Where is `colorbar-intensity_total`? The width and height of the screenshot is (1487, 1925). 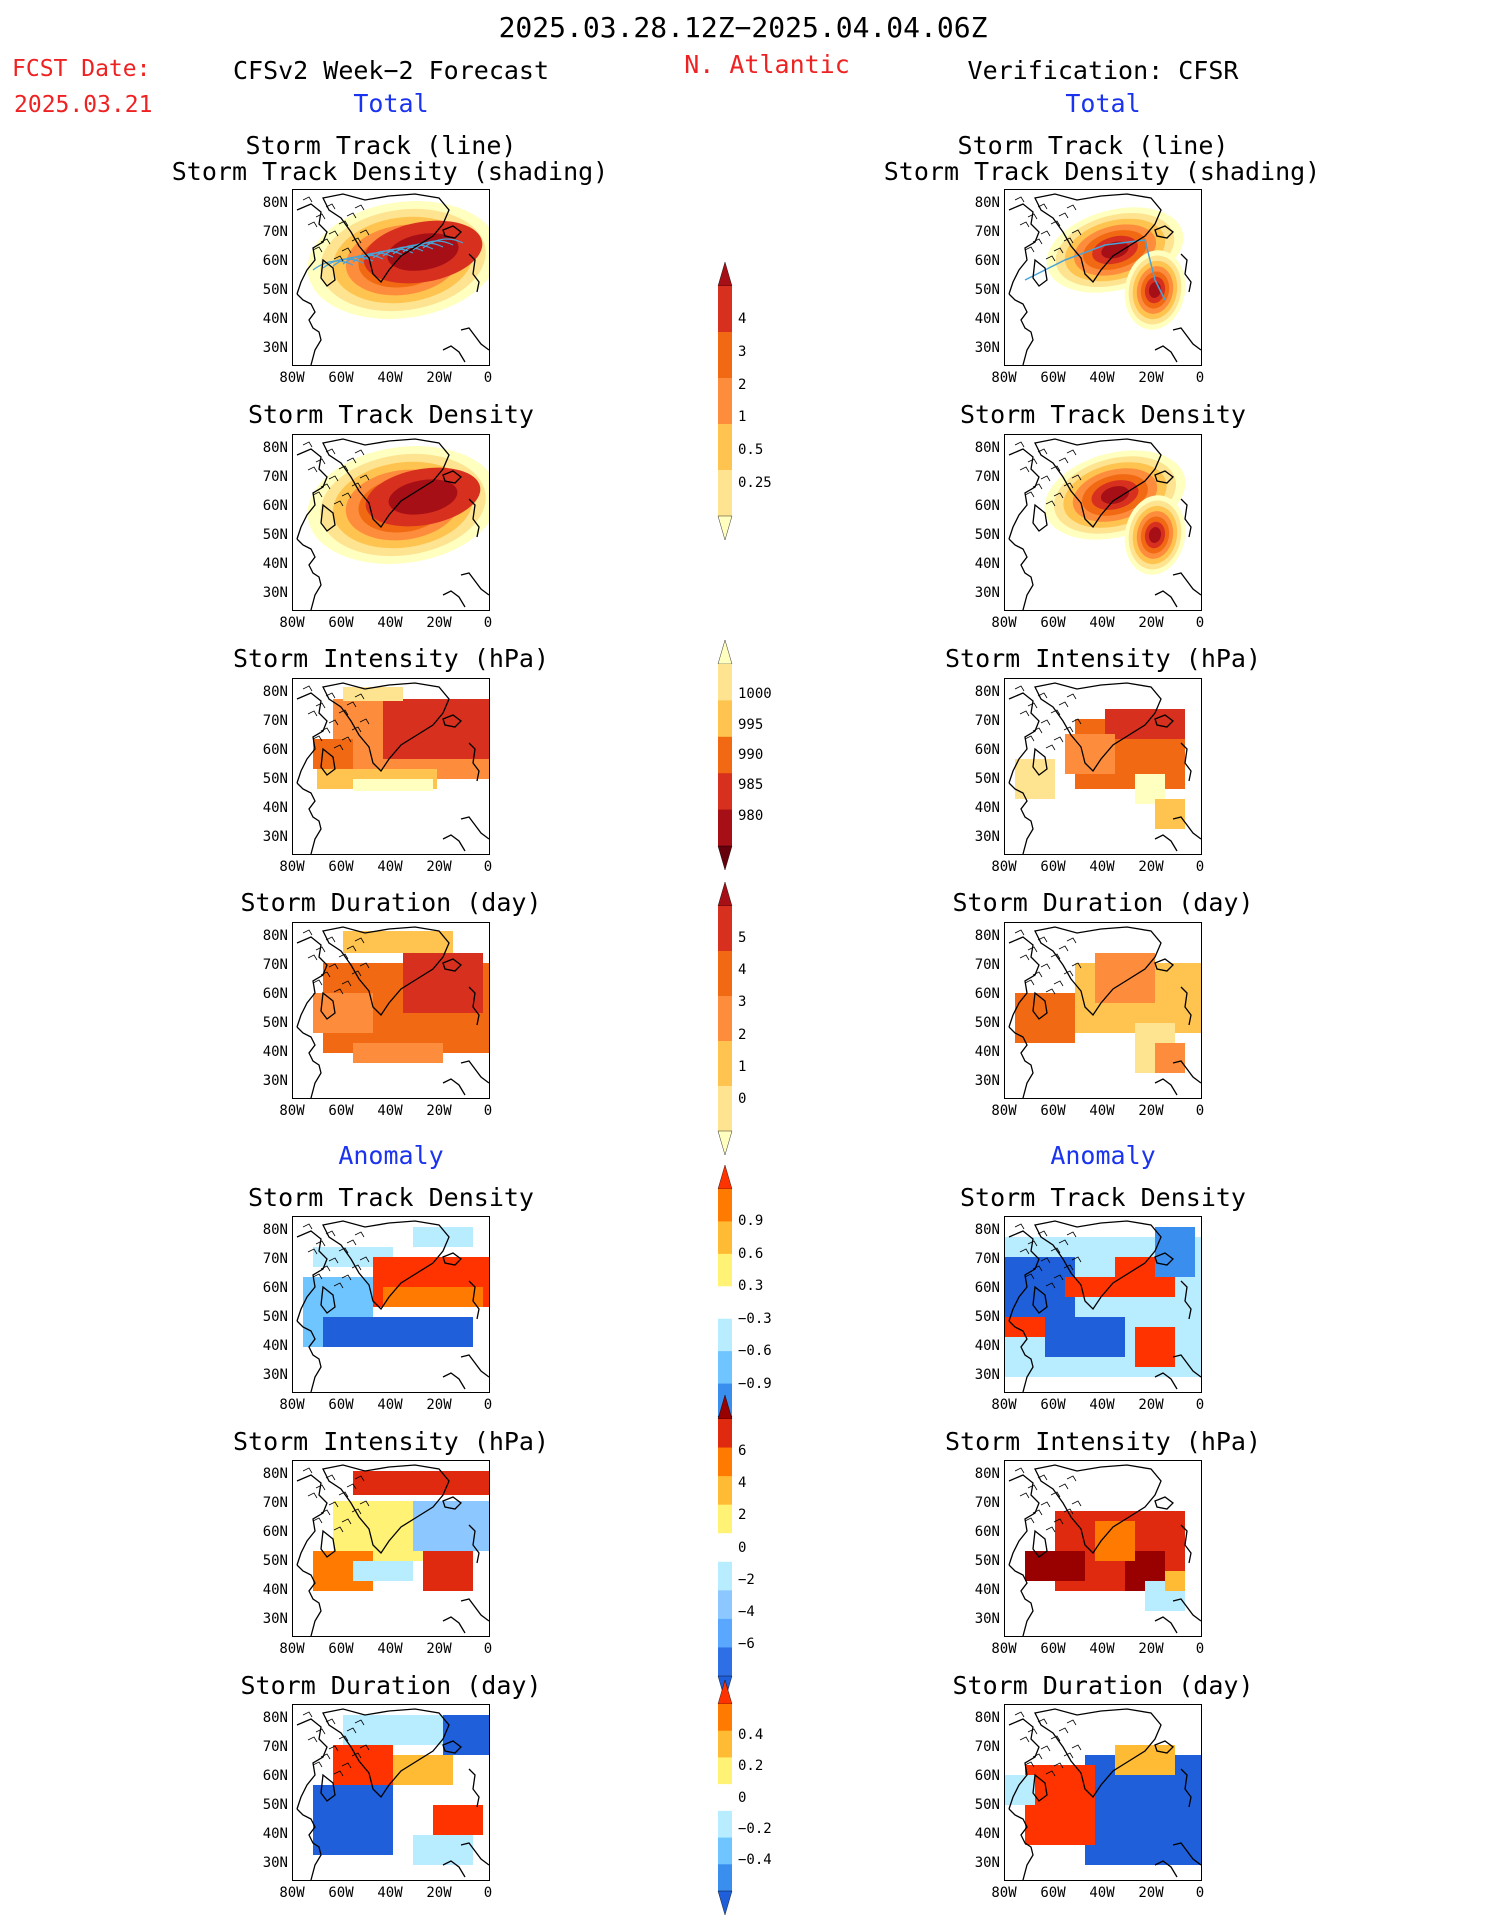
colorbar-intensity_total is located at coordinates (726, 756).